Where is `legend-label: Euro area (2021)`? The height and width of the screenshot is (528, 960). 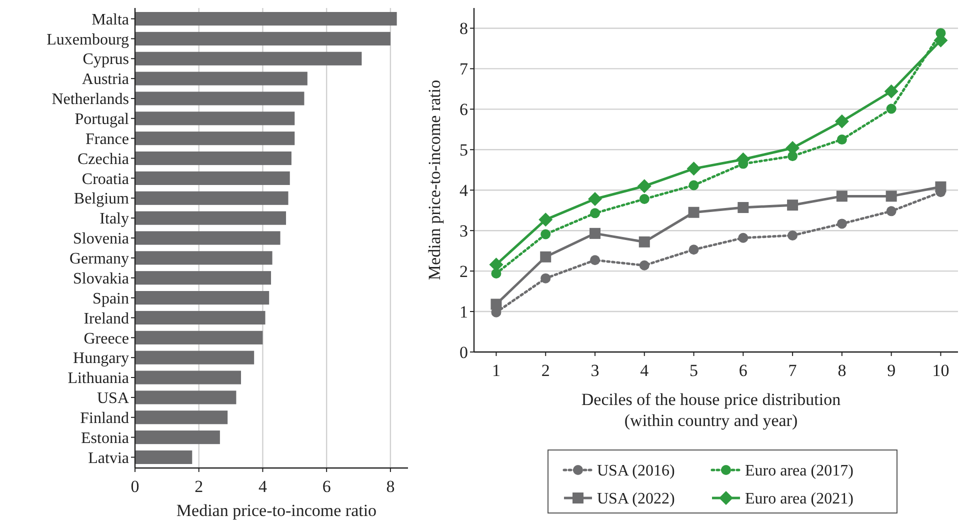 legend-label: Euro area (2021) is located at coordinates (799, 499).